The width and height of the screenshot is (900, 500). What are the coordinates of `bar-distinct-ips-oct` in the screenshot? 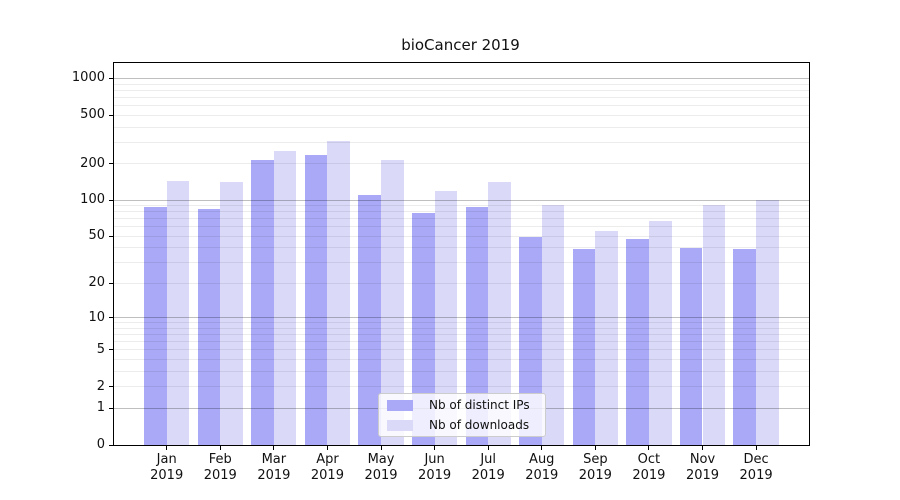 It's located at (637, 341).